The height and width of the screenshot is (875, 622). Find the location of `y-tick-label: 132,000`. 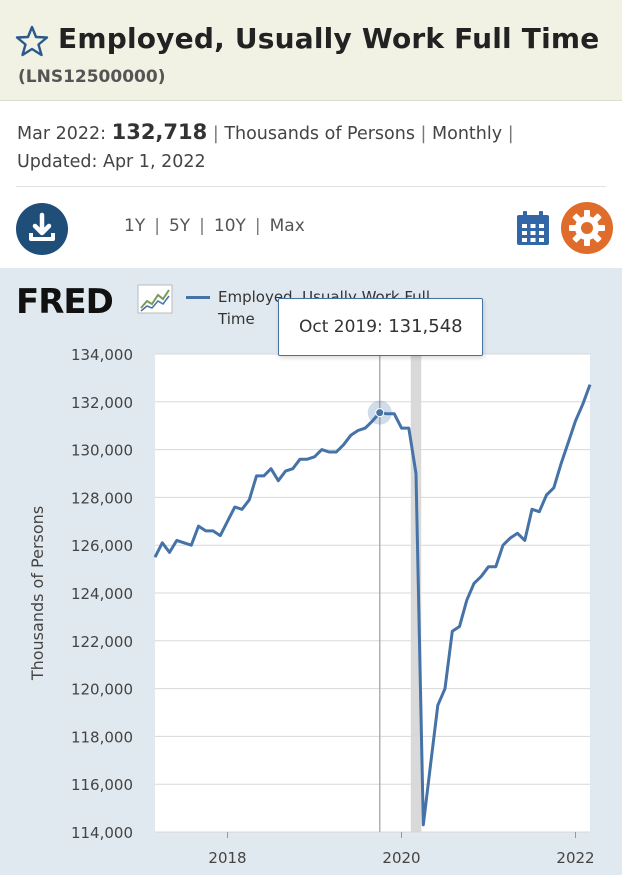

y-tick-label: 132,000 is located at coordinates (102, 403).